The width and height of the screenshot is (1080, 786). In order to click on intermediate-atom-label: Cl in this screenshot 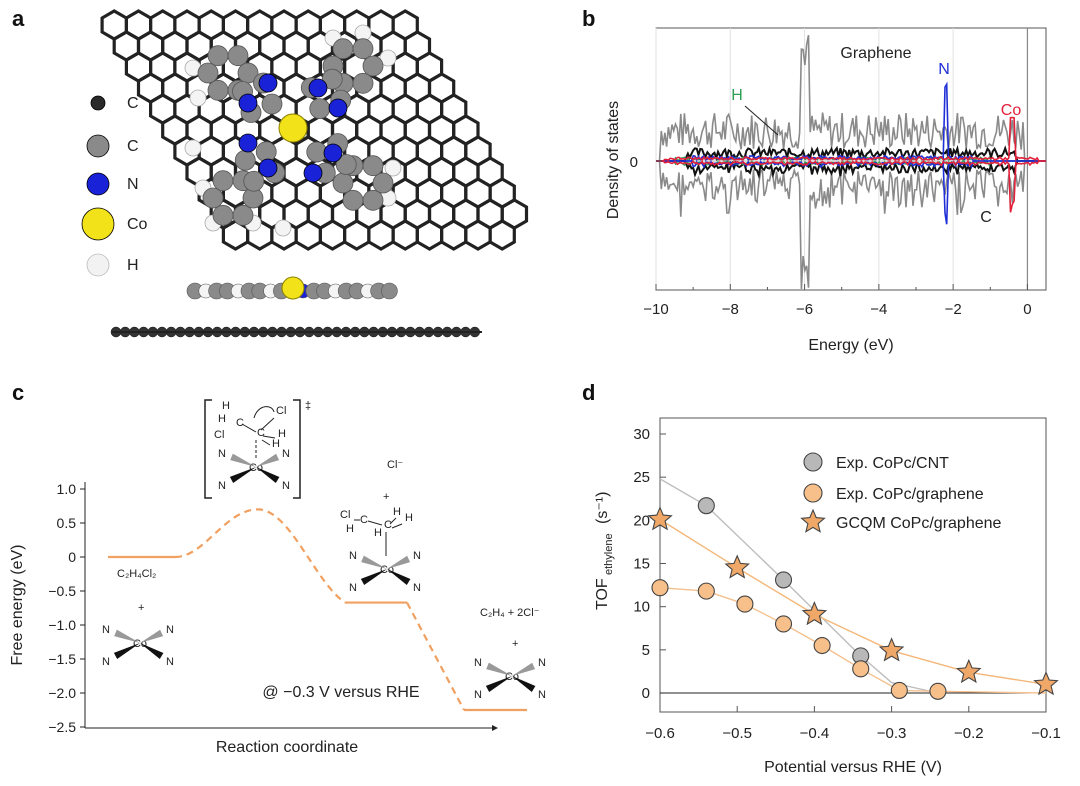, I will do `click(345, 515)`.